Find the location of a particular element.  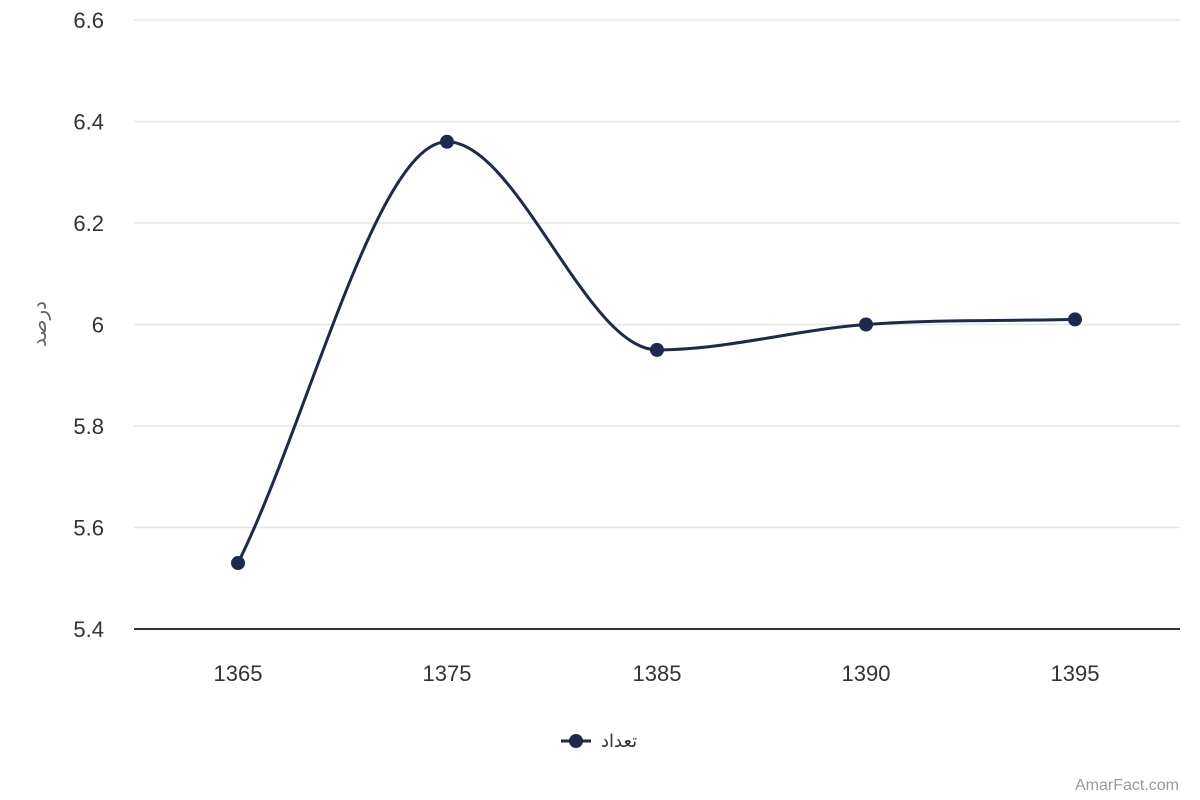

y-tick-label: 5.8 is located at coordinates (88, 426).